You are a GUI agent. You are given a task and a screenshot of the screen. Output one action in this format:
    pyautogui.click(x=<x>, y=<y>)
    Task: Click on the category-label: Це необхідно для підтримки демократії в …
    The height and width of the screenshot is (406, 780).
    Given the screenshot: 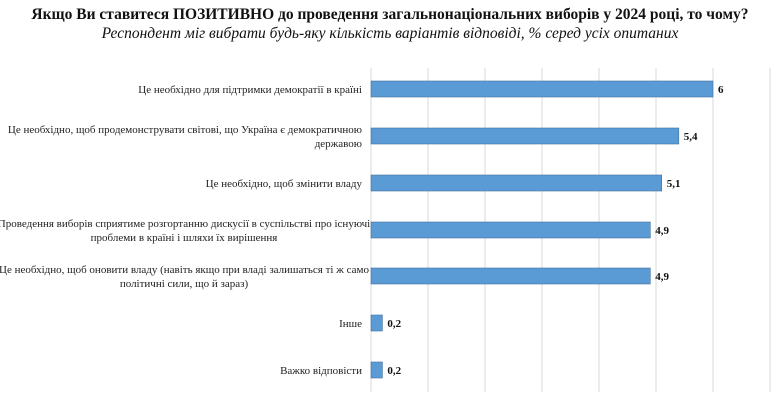 What is the action you would take?
    pyautogui.click(x=250, y=90)
    